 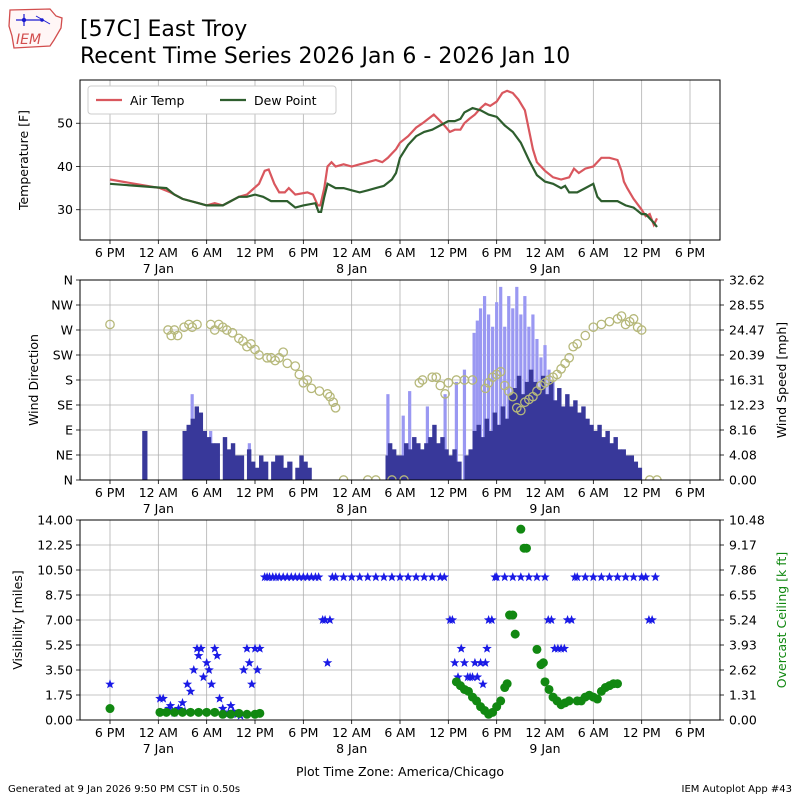 I want to click on y-tick-label: 50, so click(x=65, y=123).